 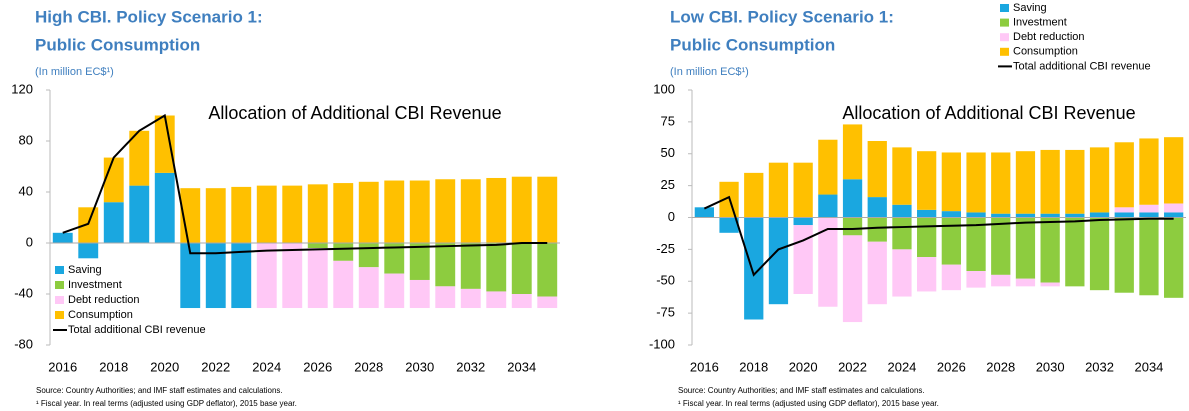 I want to click on y-tick-label: 120, so click(x=22, y=88).